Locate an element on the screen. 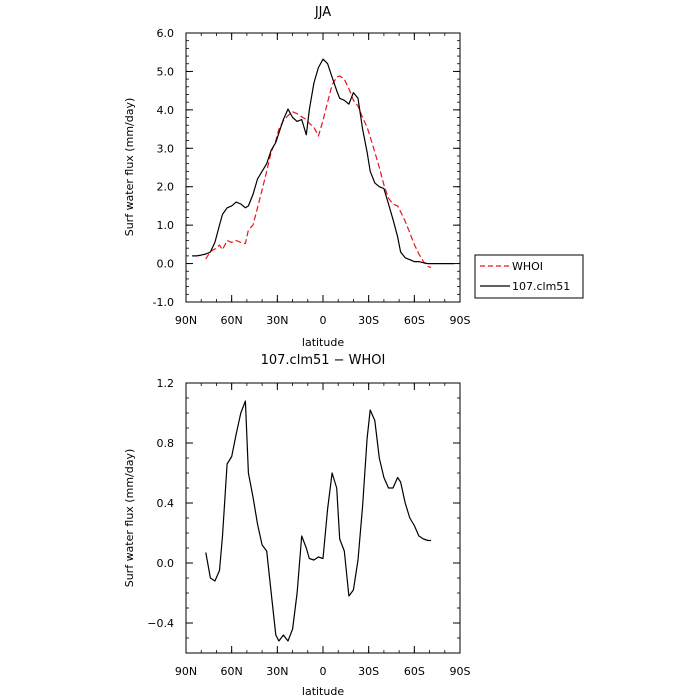  bottom-x-tick-label: 0 is located at coordinates (323, 671).